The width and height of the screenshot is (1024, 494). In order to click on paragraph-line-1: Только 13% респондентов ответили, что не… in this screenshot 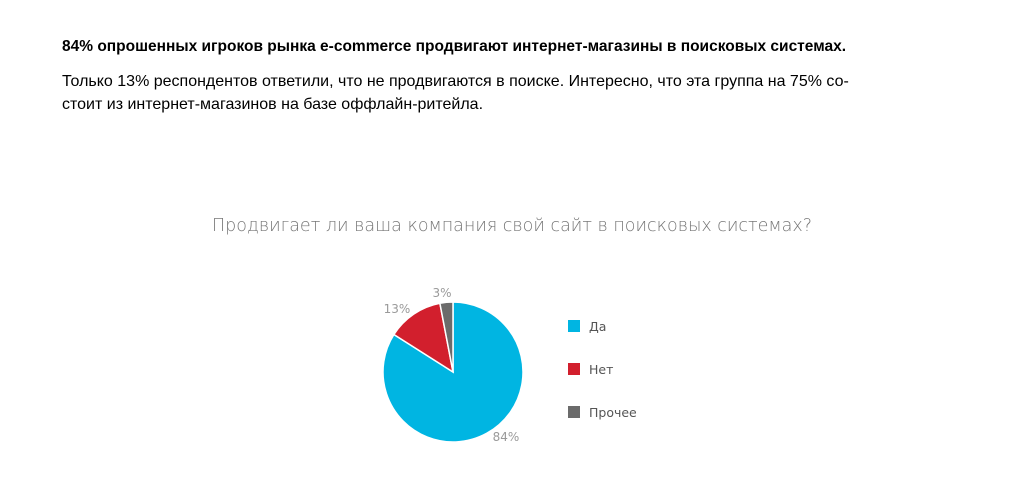, I will do `click(455, 81)`.